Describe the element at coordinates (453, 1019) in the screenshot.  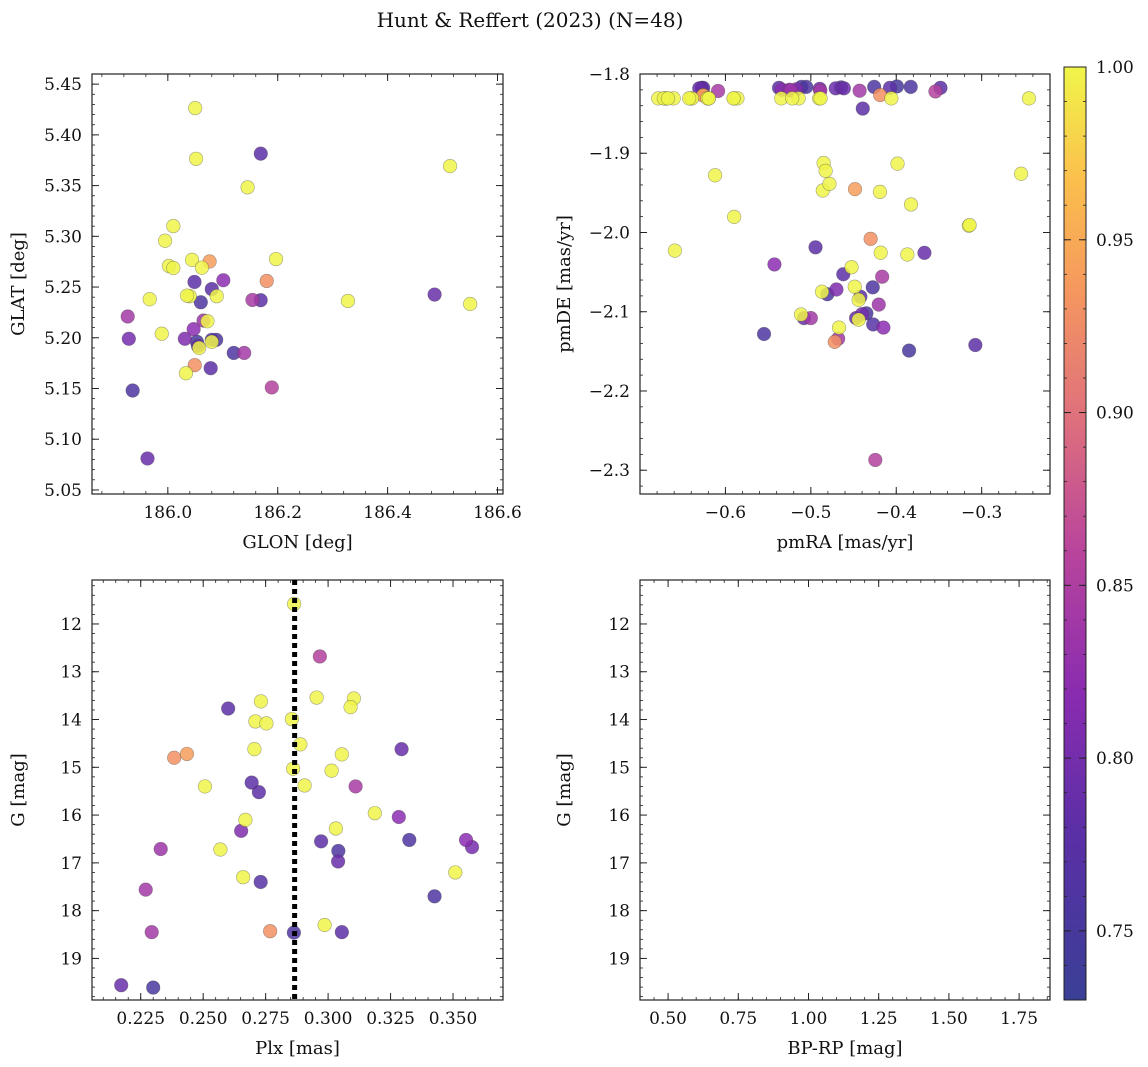
I see `x-tick-label: 0.350` at that location.